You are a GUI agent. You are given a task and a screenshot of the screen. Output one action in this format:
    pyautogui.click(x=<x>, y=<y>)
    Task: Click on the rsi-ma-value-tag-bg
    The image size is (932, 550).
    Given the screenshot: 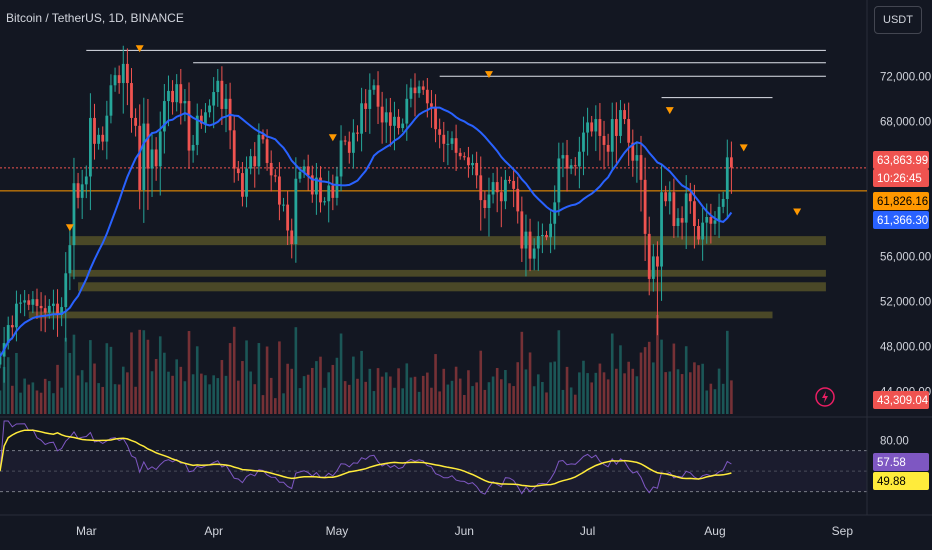 What is the action you would take?
    pyautogui.click(x=901, y=481)
    